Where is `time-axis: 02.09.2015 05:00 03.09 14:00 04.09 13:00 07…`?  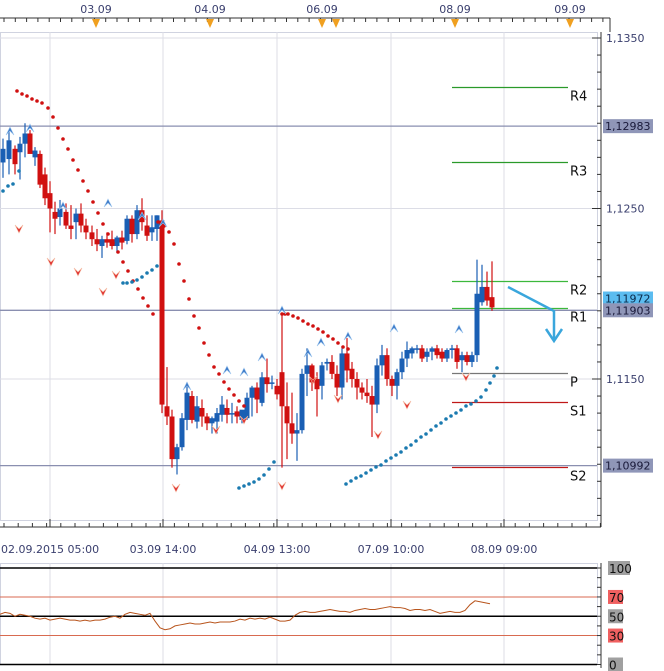
time-axis: 02.09.2015 05:00 03.09 14:00 04.09 13:00 07… is located at coordinates (269, 537).